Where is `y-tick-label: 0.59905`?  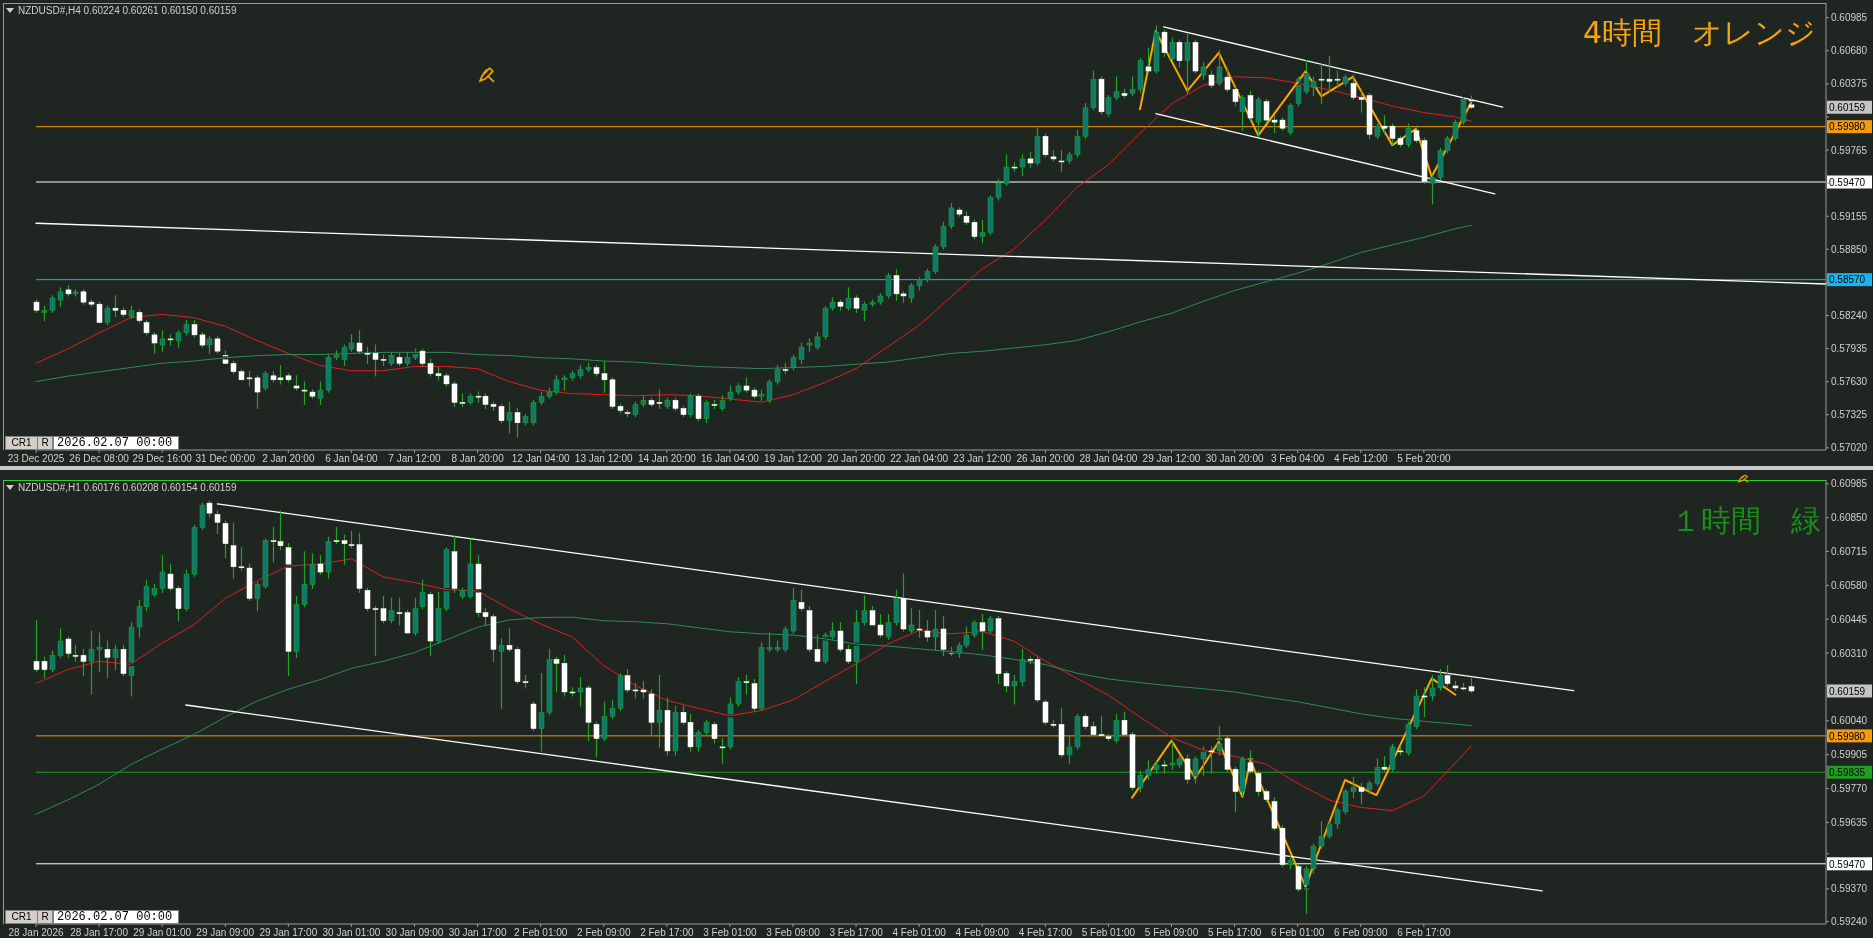 y-tick-label: 0.59905 is located at coordinates (1849, 755).